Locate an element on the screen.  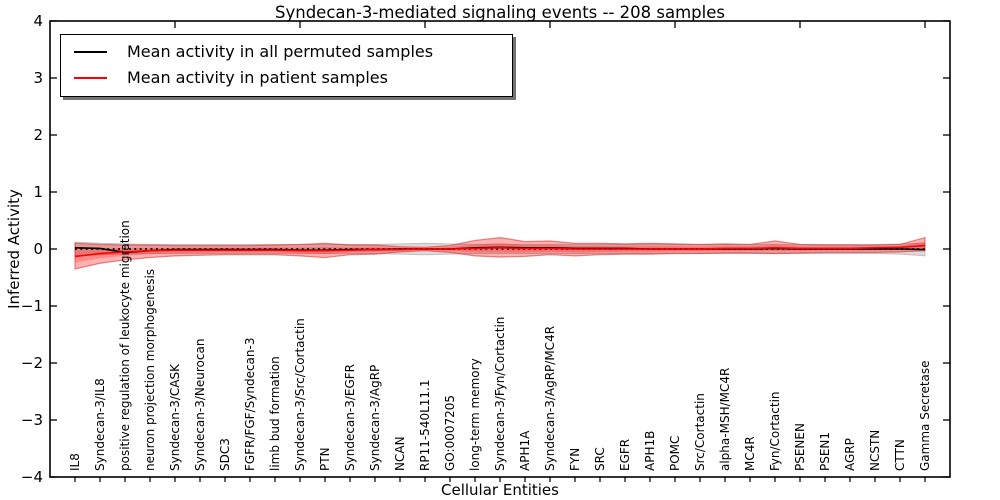
x-category-label: NCAN is located at coordinates (400, 453).